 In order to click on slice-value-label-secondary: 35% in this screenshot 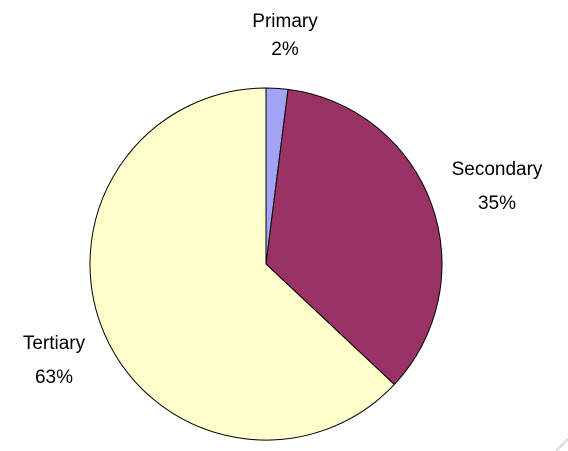, I will do `click(497, 203)`.